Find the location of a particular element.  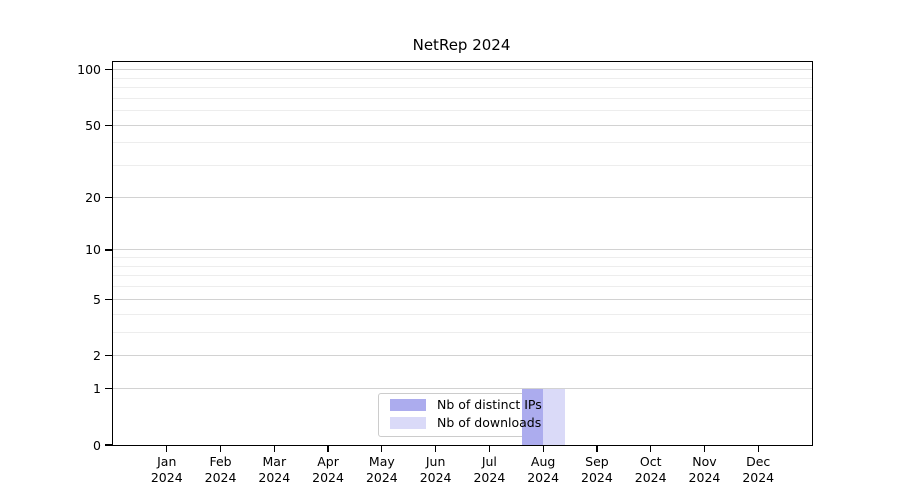

chart-title: NetRep 2024 is located at coordinates (461, 45).